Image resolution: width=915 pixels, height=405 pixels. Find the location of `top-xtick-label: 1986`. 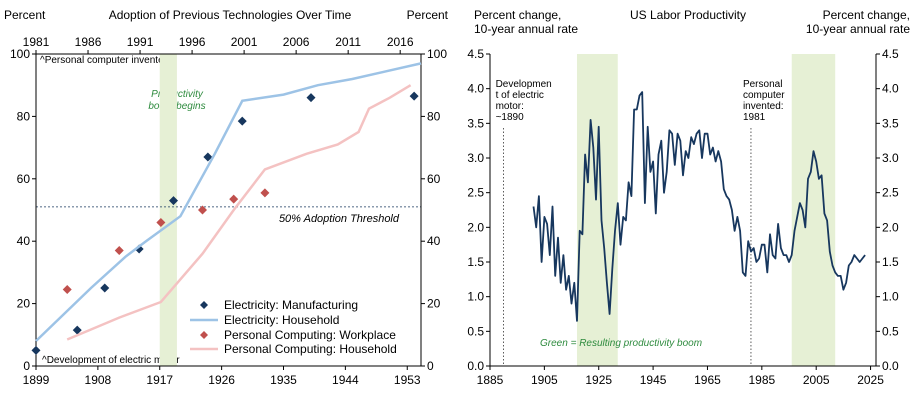

top-xtick-label: 1986 is located at coordinates (88, 42).